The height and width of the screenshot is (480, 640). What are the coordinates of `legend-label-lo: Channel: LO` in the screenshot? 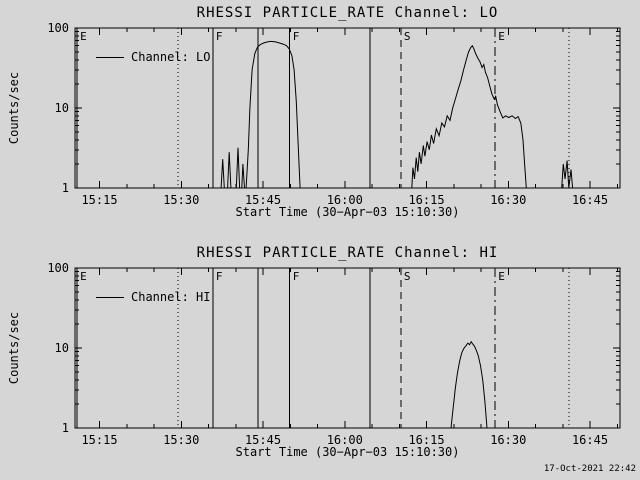 It's located at (171, 57).